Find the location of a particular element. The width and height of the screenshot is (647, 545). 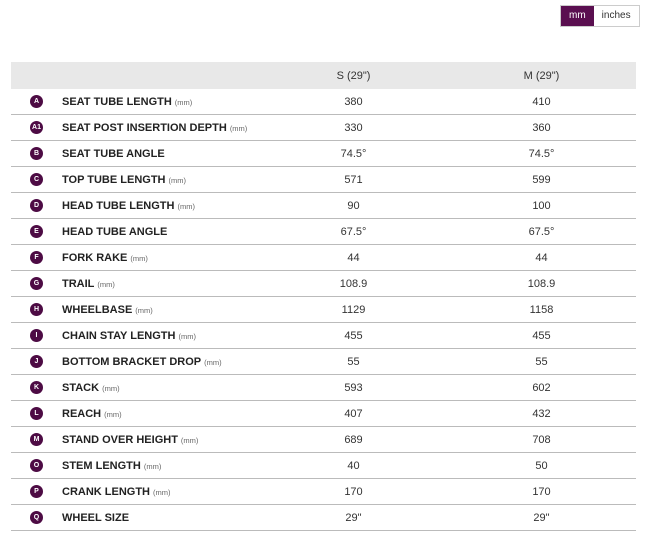

table-row: I CHAIN STAY LENGTH (mm) 455 455 is located at coordinates (323, 335).